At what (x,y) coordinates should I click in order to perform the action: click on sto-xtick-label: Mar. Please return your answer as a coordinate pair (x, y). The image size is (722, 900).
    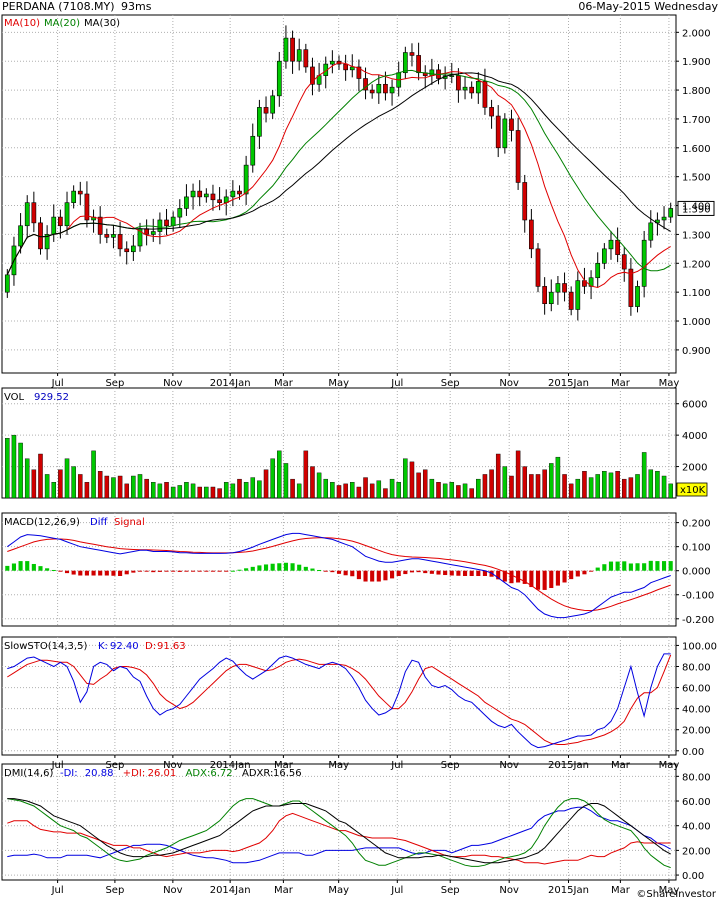
    Looking at the image, I should click on (621, 765).